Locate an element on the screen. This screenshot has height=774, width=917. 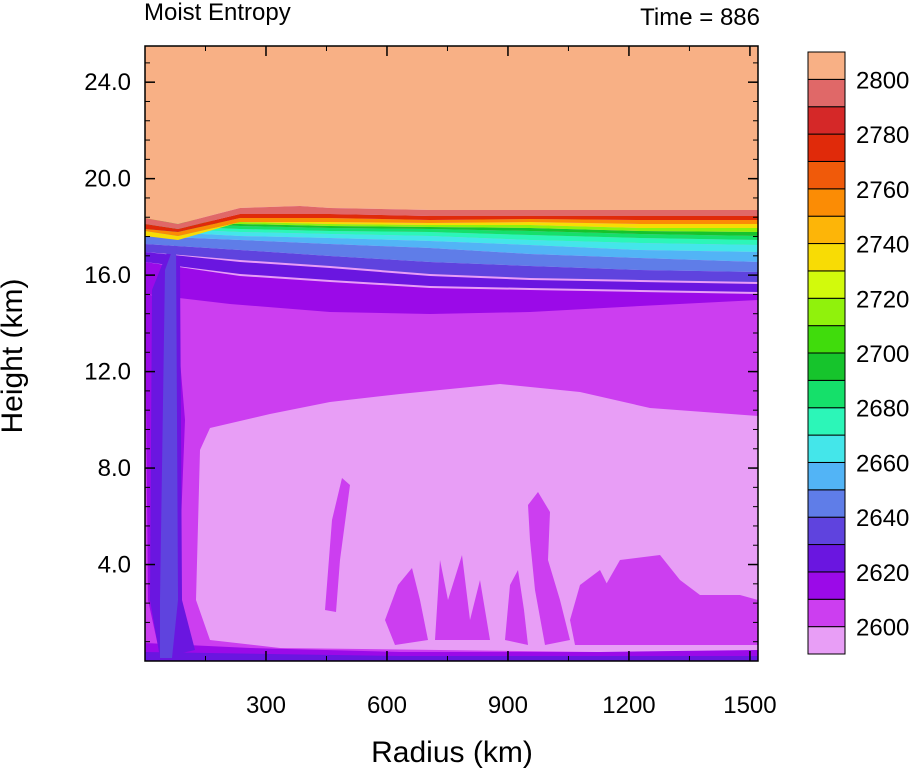
contour-2680-core is located at coordinates (169, 449).